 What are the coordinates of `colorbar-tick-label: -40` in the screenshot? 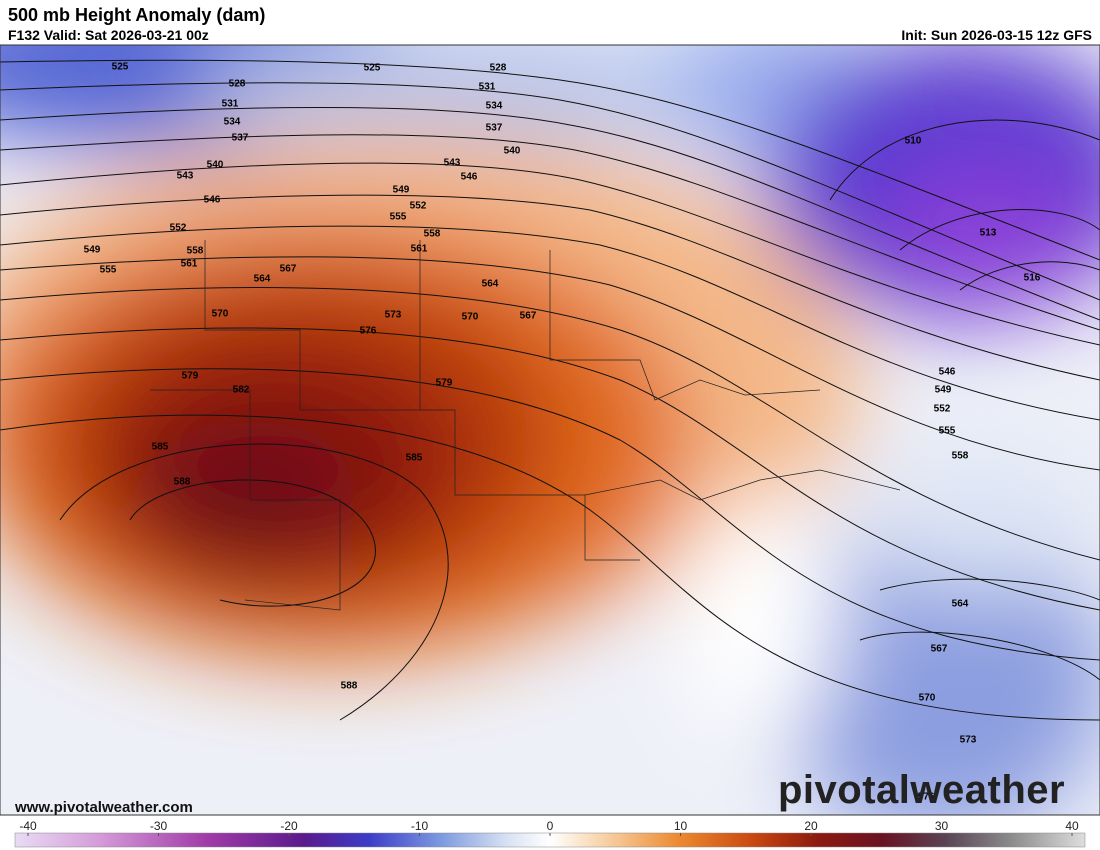 It's located at (28, 826).